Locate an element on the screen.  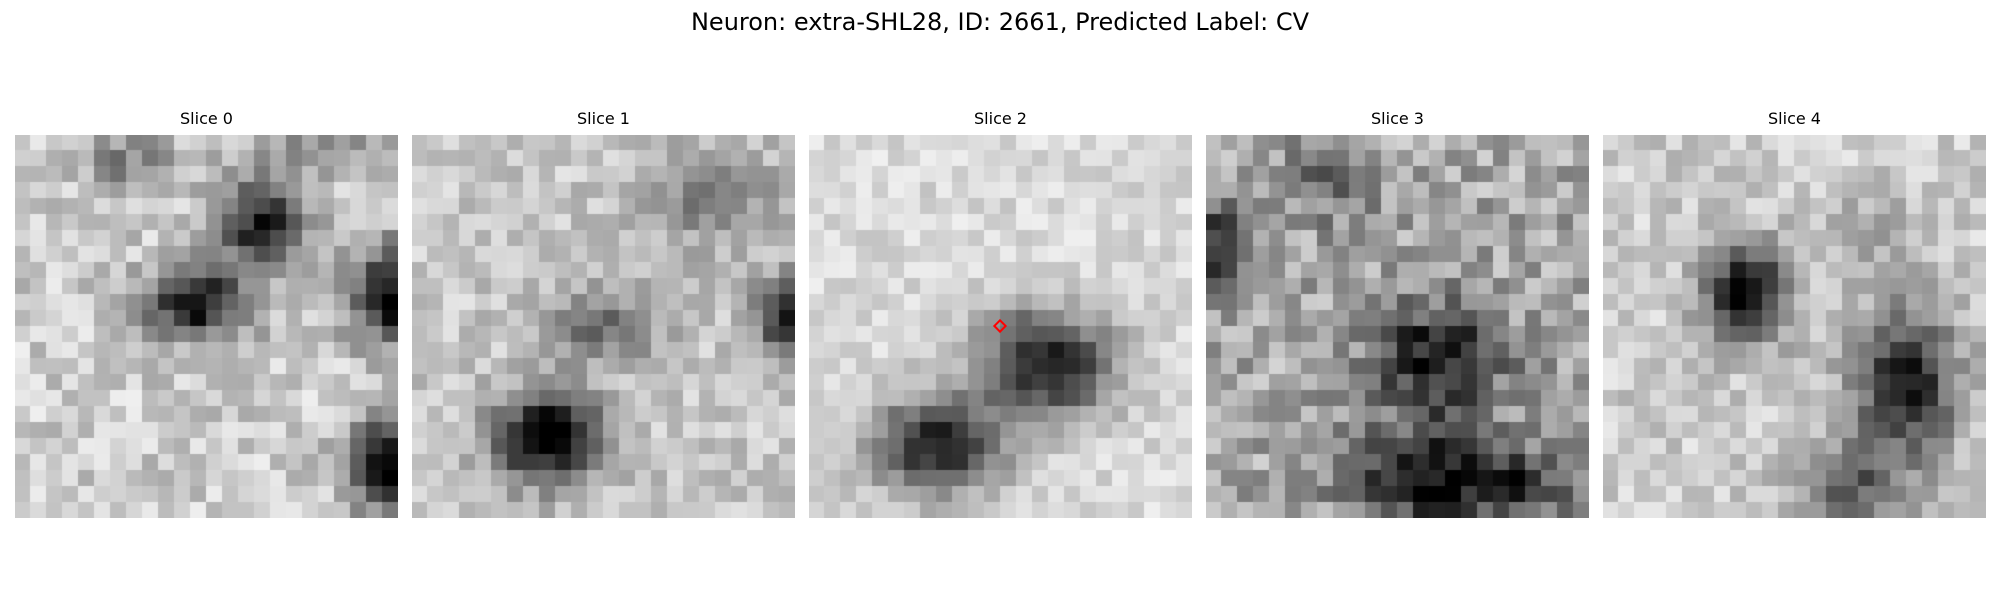
slice-panel-1: Slice 1 is located at coordinates (603, 313).